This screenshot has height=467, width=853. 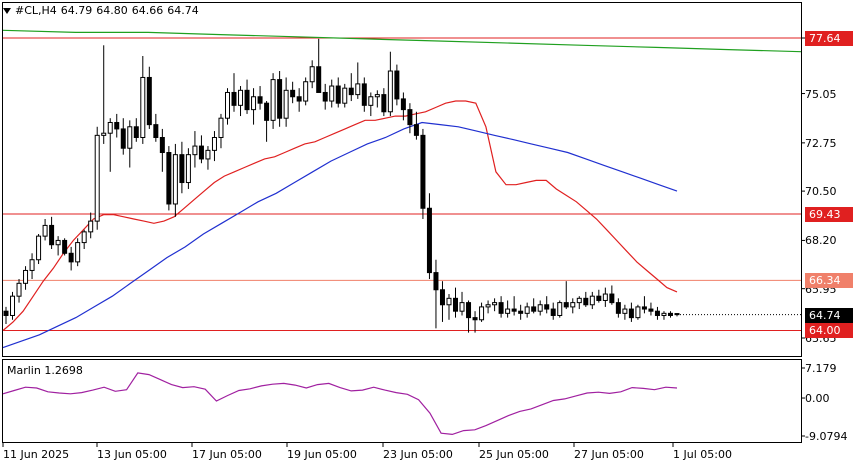 I want to click on current-price-tag: 64.74, so click(x=829, y=315).